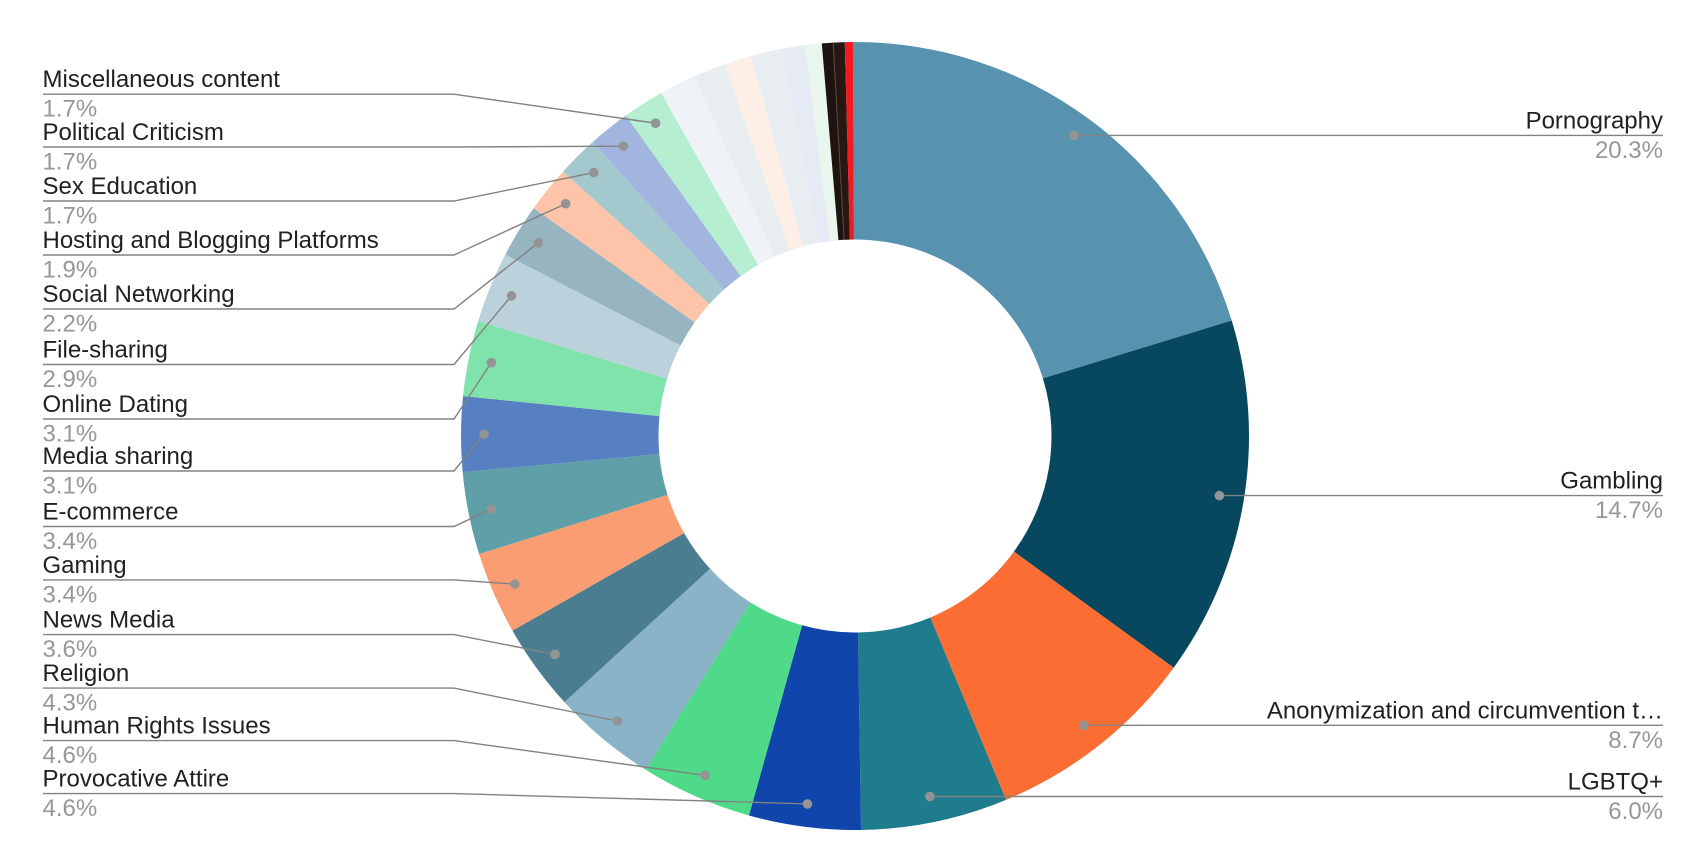 The height and width of the screenshot is (868, 1706). Describe the element at coordinates (70, 324) in the screenshot. I see `svg-text: 2.2%` at that location.